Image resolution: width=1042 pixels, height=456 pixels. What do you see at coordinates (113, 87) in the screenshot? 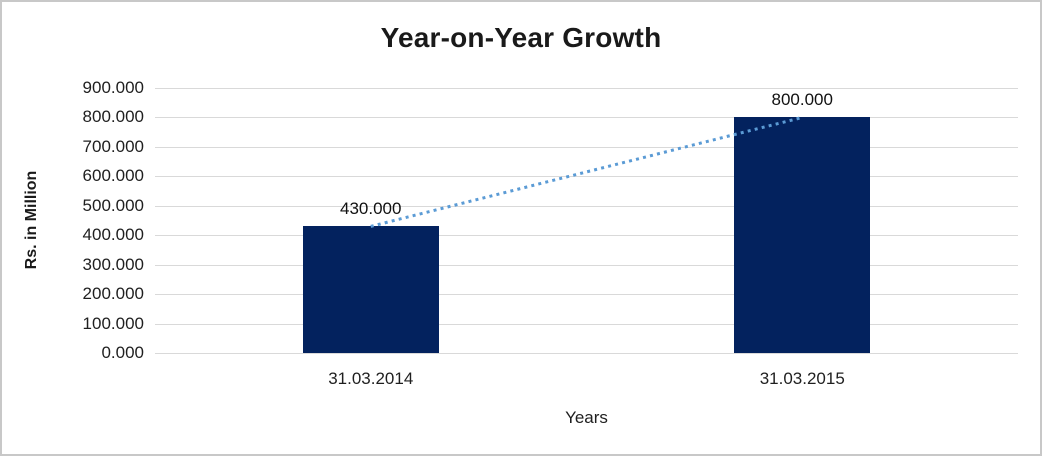
I see `y-tick-label: 900.000` at bounding box center [113, 87].